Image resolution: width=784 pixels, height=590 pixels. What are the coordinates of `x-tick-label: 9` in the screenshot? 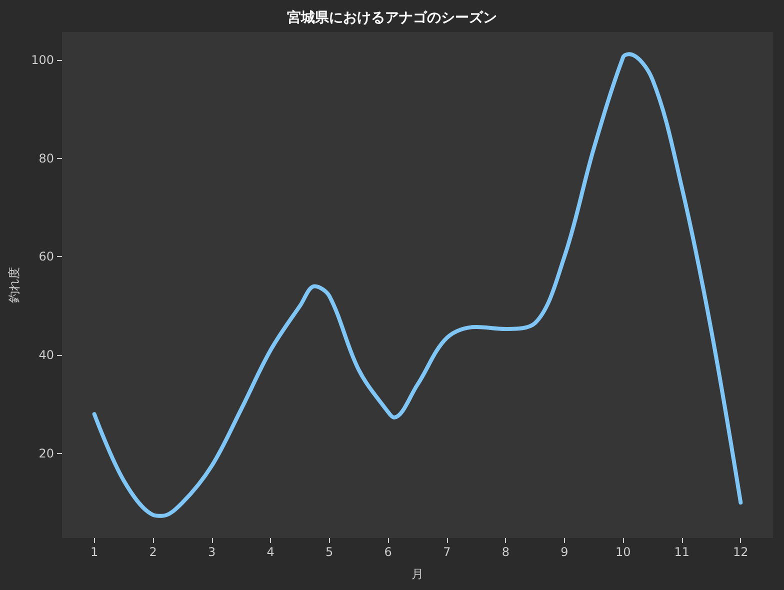 It's located at (564, 552).